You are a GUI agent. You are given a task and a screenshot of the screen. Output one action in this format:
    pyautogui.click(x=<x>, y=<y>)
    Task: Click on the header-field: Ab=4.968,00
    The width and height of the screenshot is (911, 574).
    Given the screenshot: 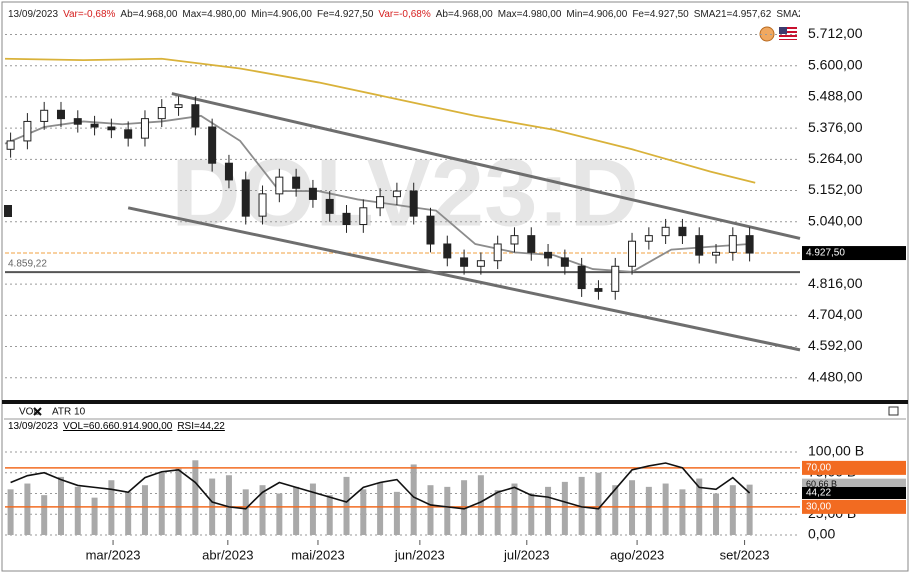 What is the action you would take?
    pyautogui.click(x=464, y=14)
    